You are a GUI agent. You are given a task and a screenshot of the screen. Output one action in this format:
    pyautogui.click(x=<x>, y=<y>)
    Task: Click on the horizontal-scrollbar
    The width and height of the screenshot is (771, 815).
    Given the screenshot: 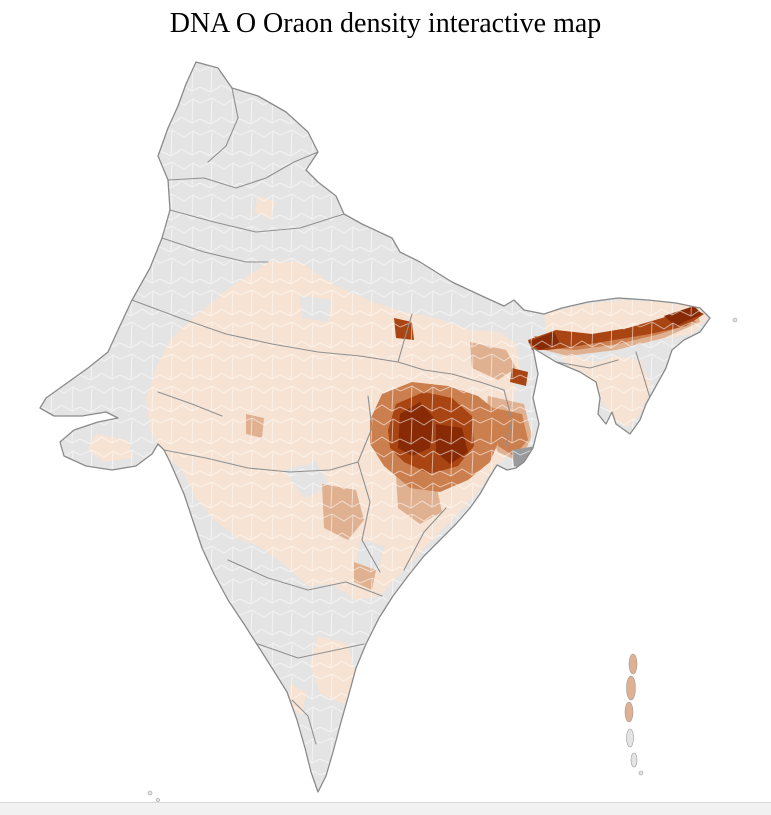 What is the action you would take?
    pyautogui.click(x=385, y=808)
    